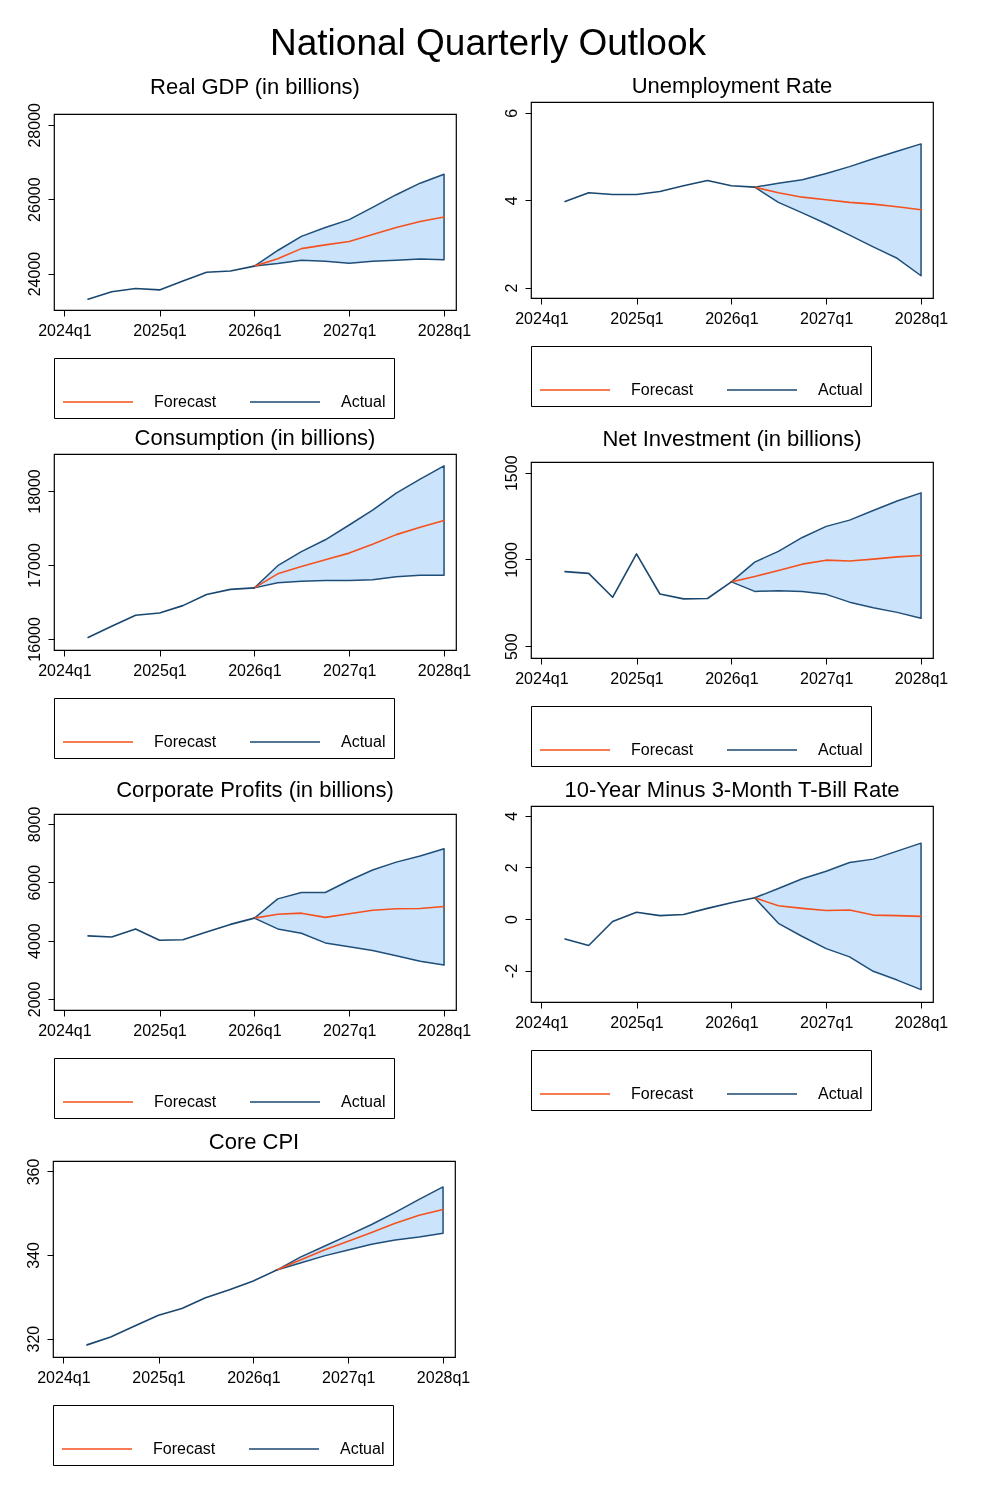 The height and width of the screenshot is (1500, 1000). What do you see at coordinates (34, 824) in the screenshot?
I see `y-tick-label: 8000` at bounding box center [34, 824].